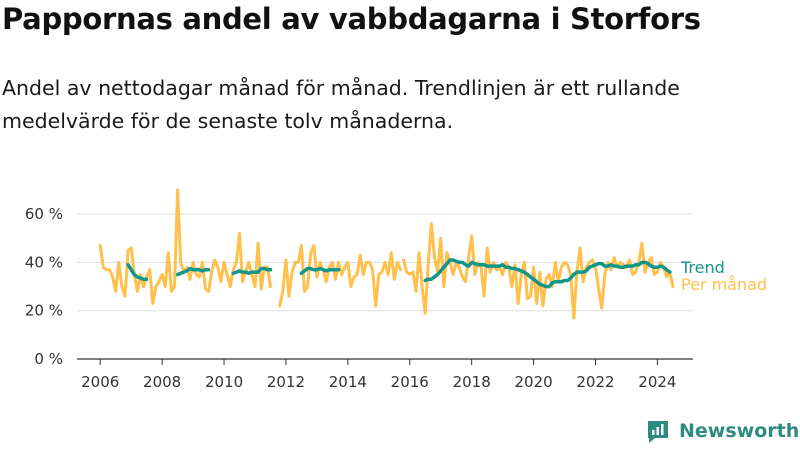 Image resolution: width=800 pixels, height=450 pixels. I want to click on newsworthy-logo-icon, so click(658, 432).